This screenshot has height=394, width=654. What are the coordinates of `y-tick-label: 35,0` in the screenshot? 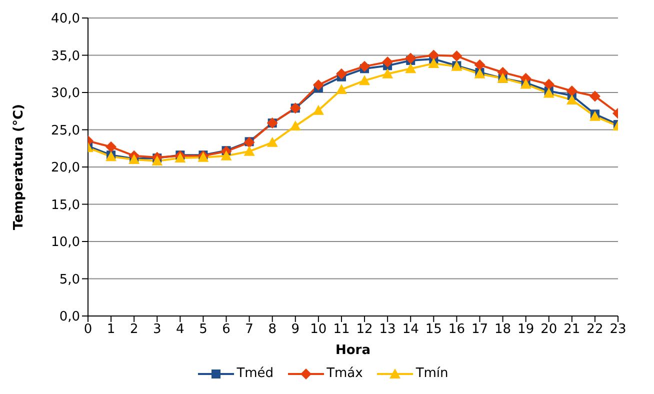 It's located at (65, 56).